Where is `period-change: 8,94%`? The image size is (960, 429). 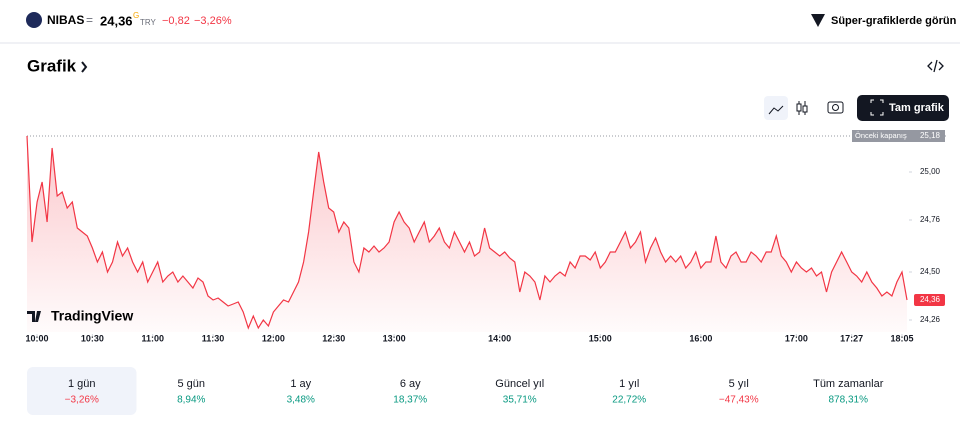
period-change: 8,94% is located at coordinates (191, 400).